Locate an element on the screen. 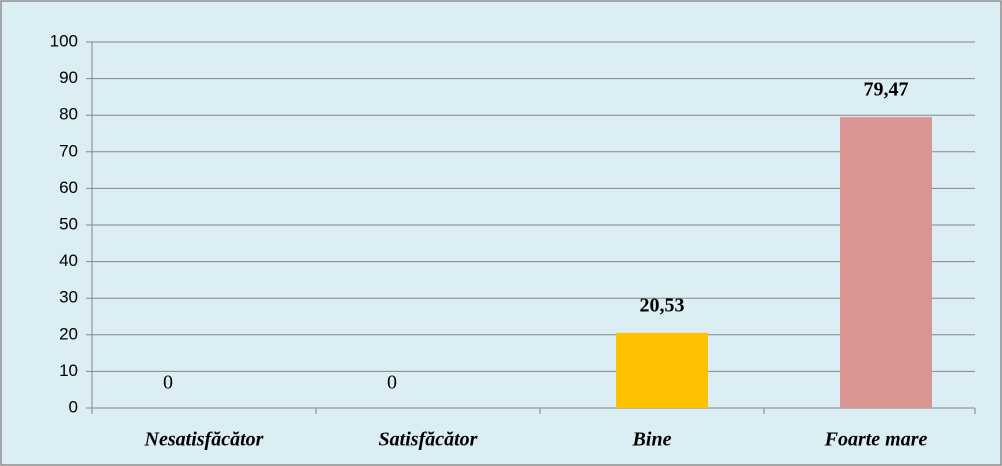  value-label: 79,47 is located at coordinates (886, 90).